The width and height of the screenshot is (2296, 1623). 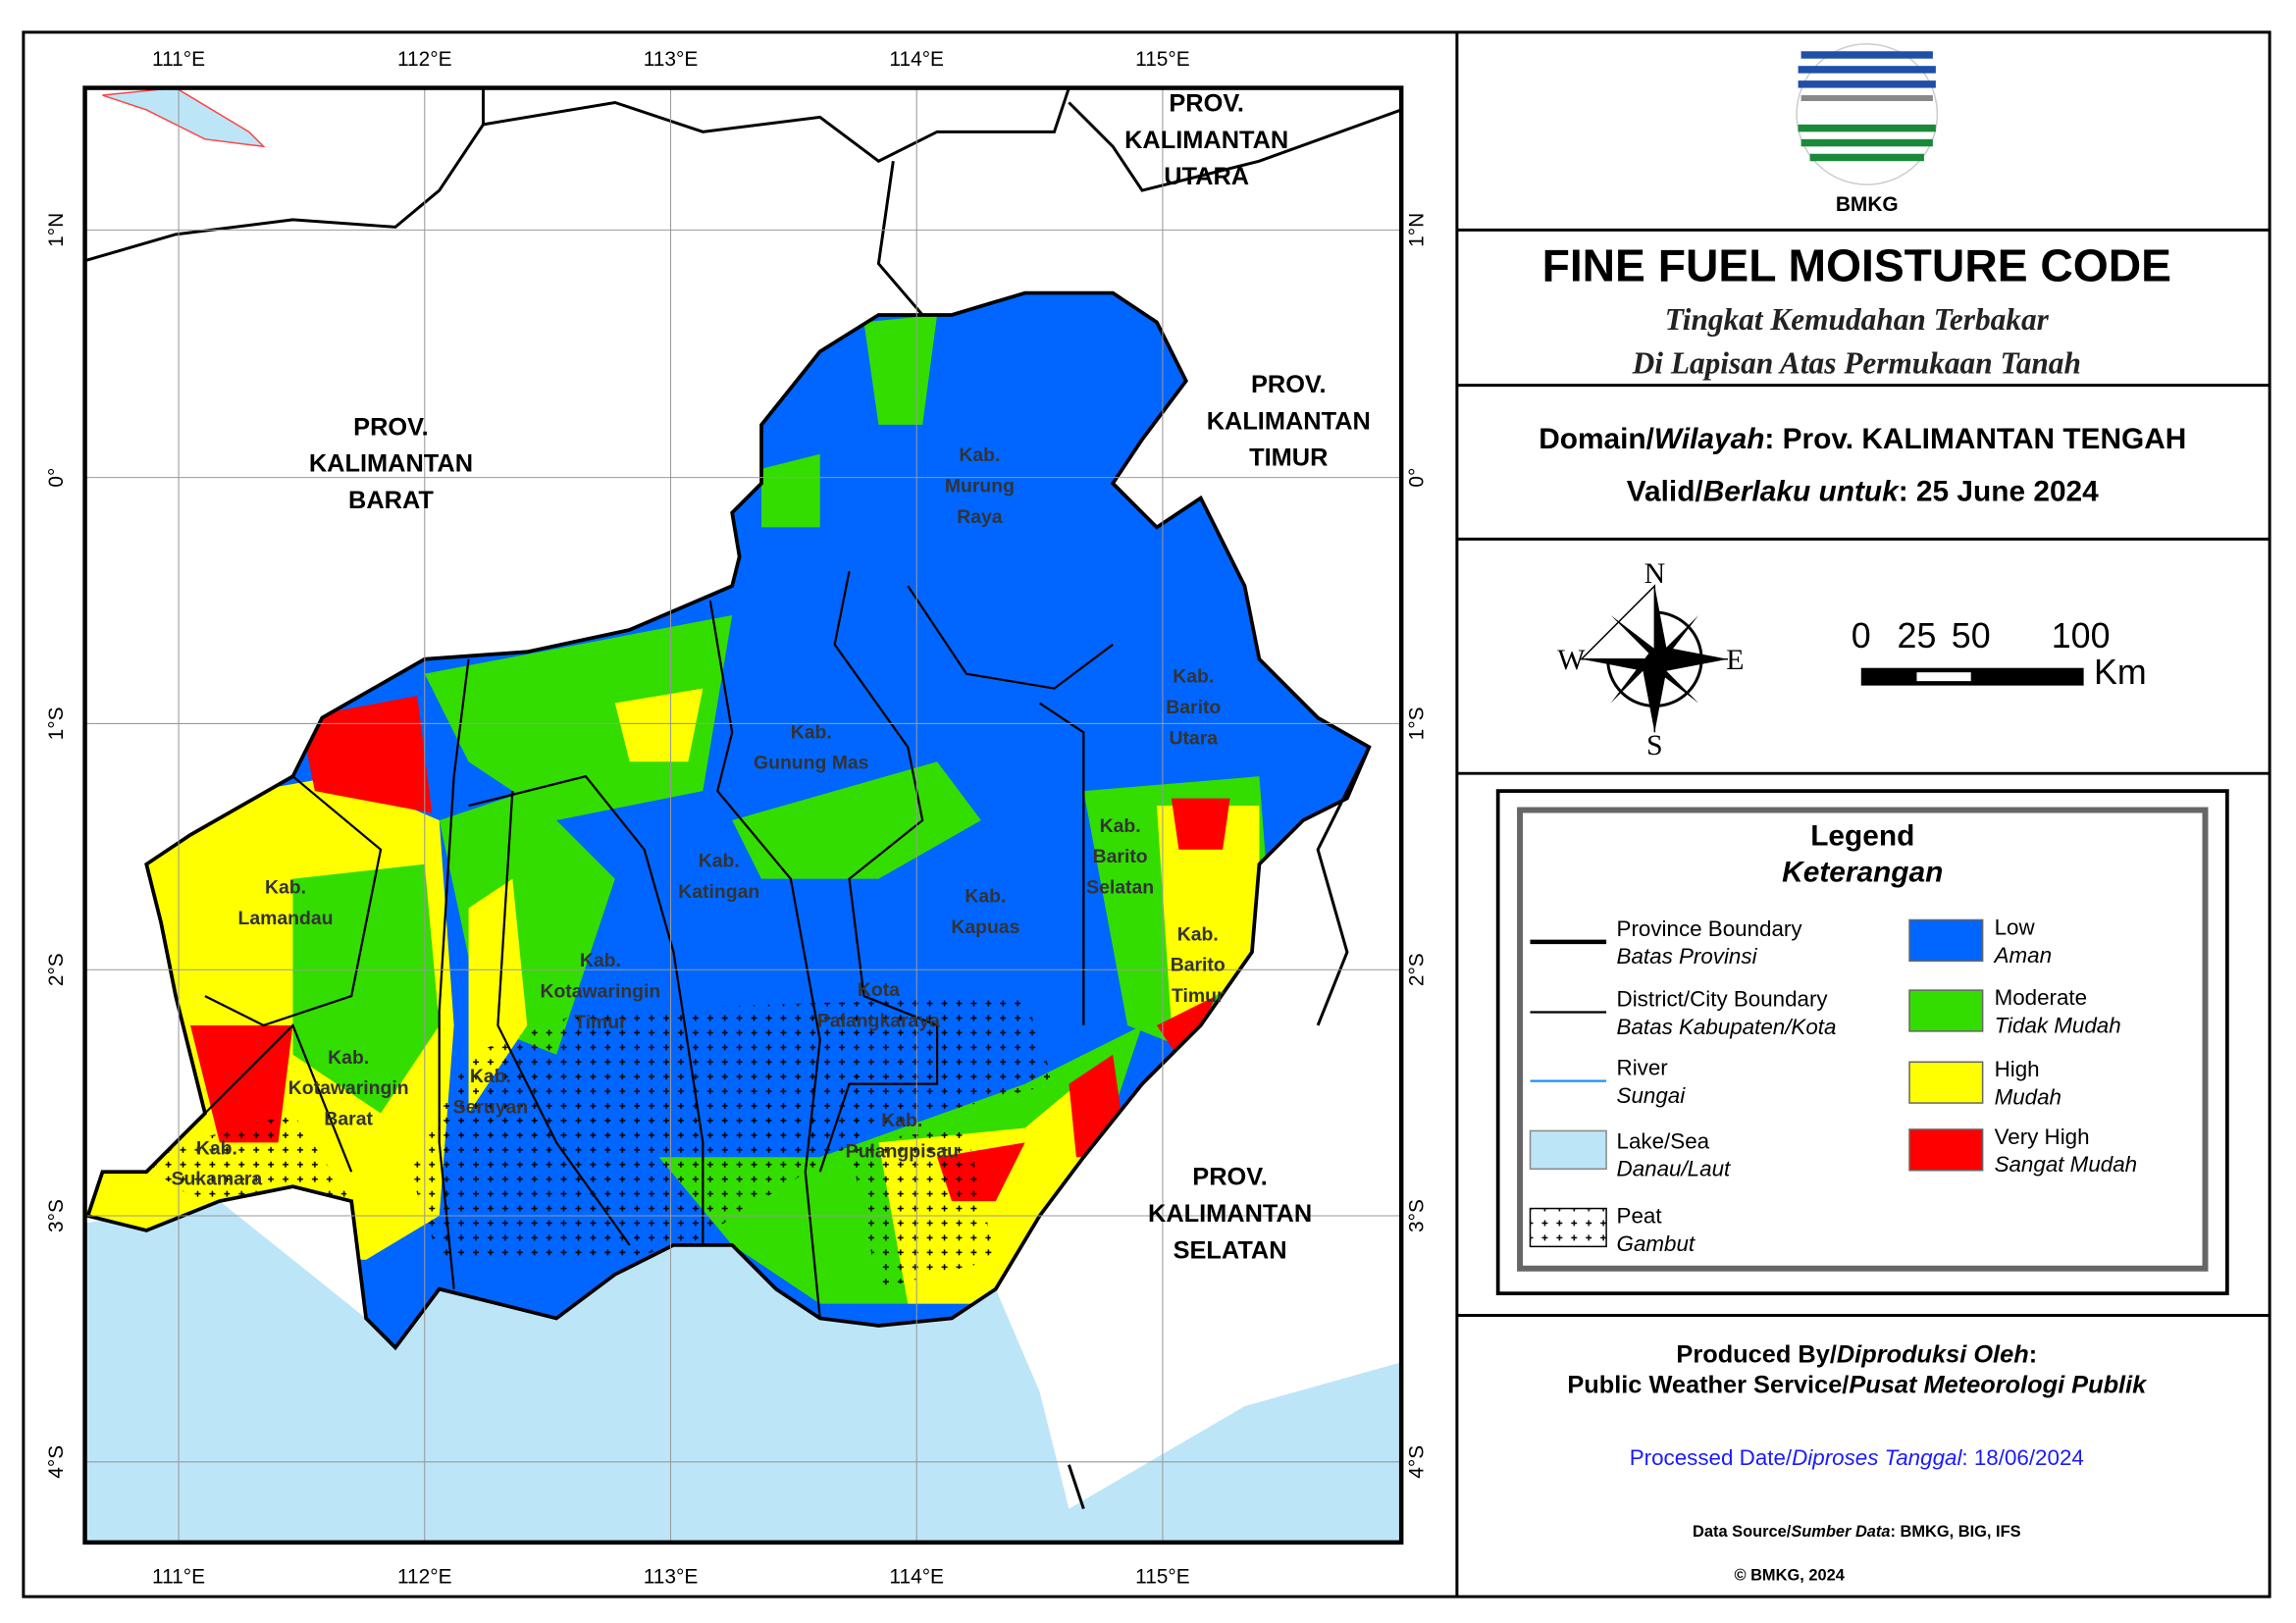 I want to click on district-label: Utara, so click(x=1193, y=738).